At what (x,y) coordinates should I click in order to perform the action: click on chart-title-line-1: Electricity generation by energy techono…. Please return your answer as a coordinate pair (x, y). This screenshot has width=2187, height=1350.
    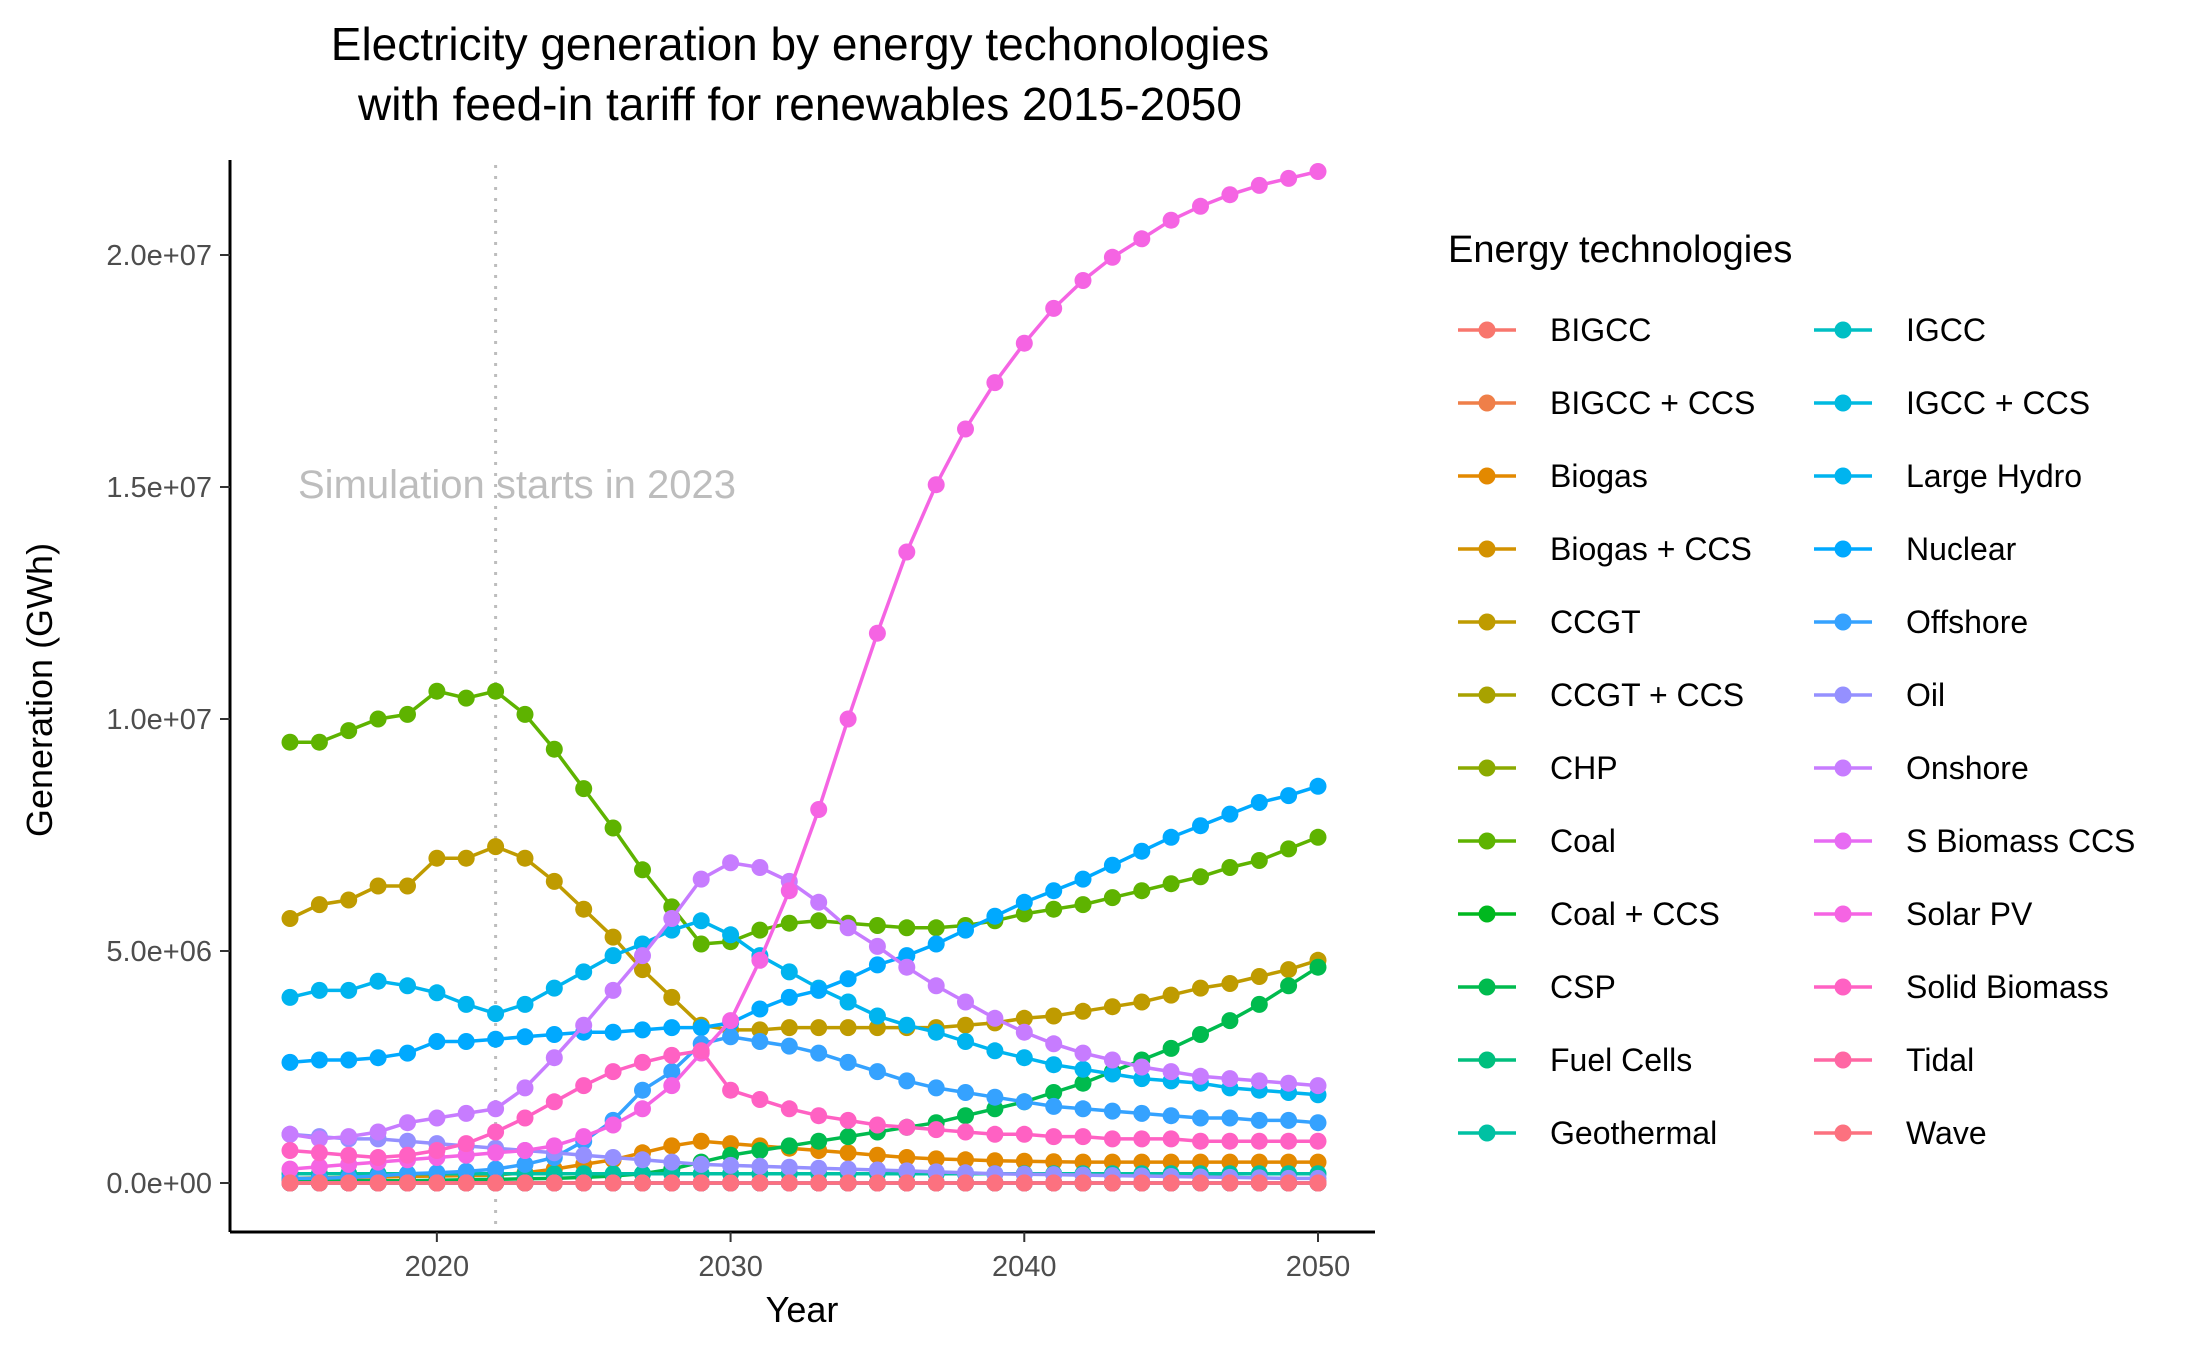
    Looking at the image, I should click on (800, 44).